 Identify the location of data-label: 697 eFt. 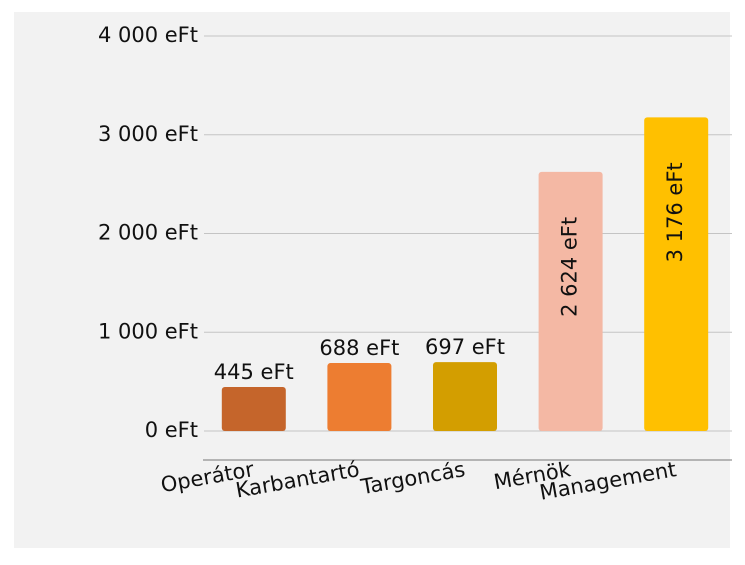
(465, 347).